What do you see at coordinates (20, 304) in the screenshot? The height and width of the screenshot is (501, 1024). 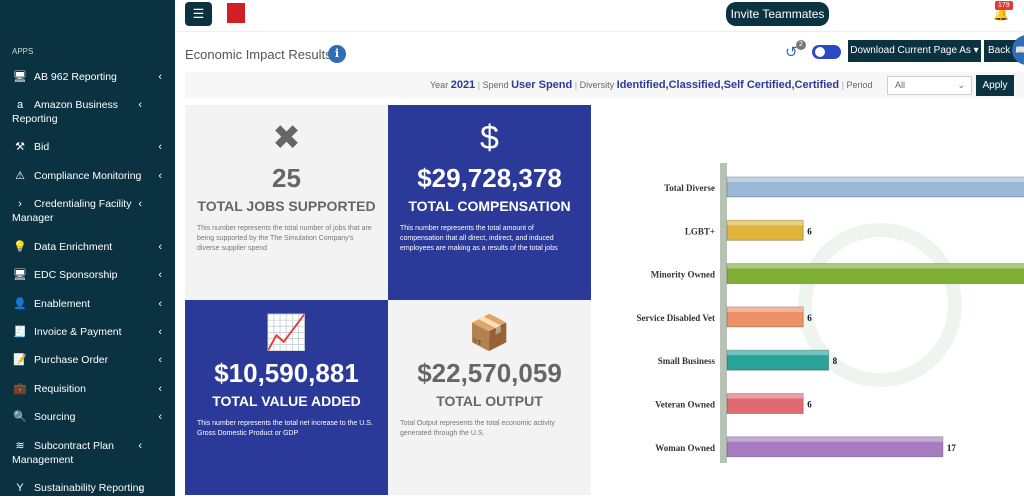 I see `user-check-icon: 👤` at bounding box center [20, 304].